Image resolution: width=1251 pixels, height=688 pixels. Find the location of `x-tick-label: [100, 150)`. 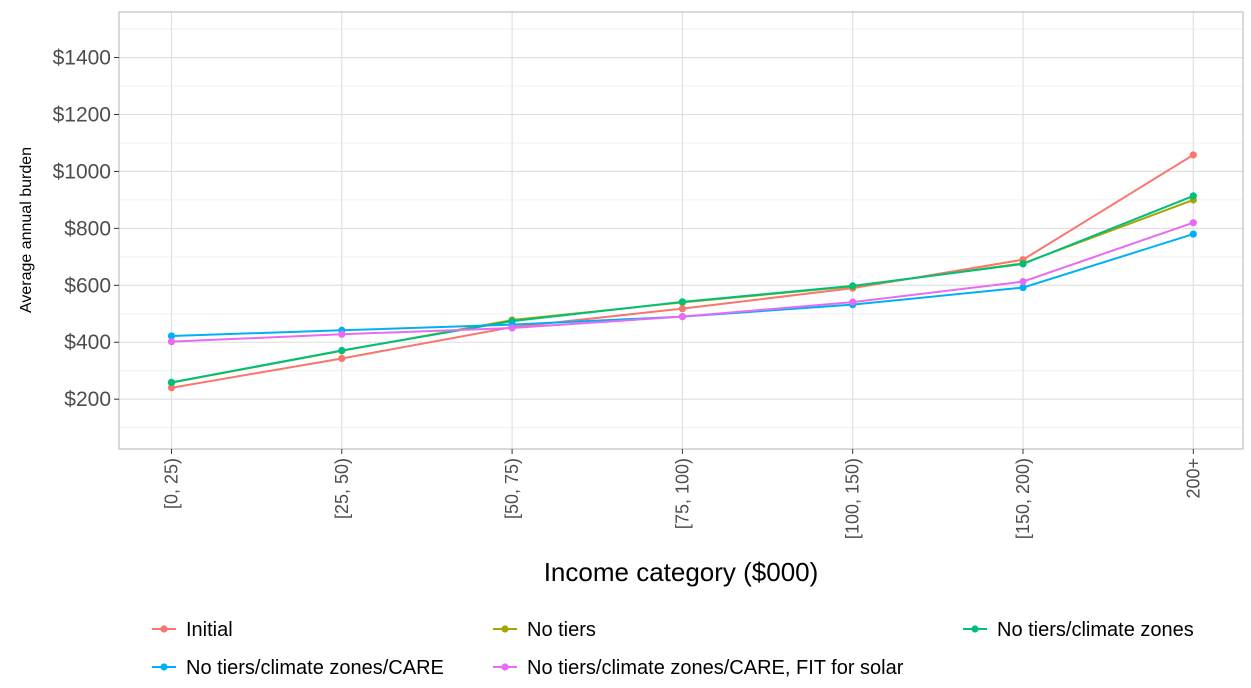

x-tick-label: [100, 150) is located at coordinates (853, 498).